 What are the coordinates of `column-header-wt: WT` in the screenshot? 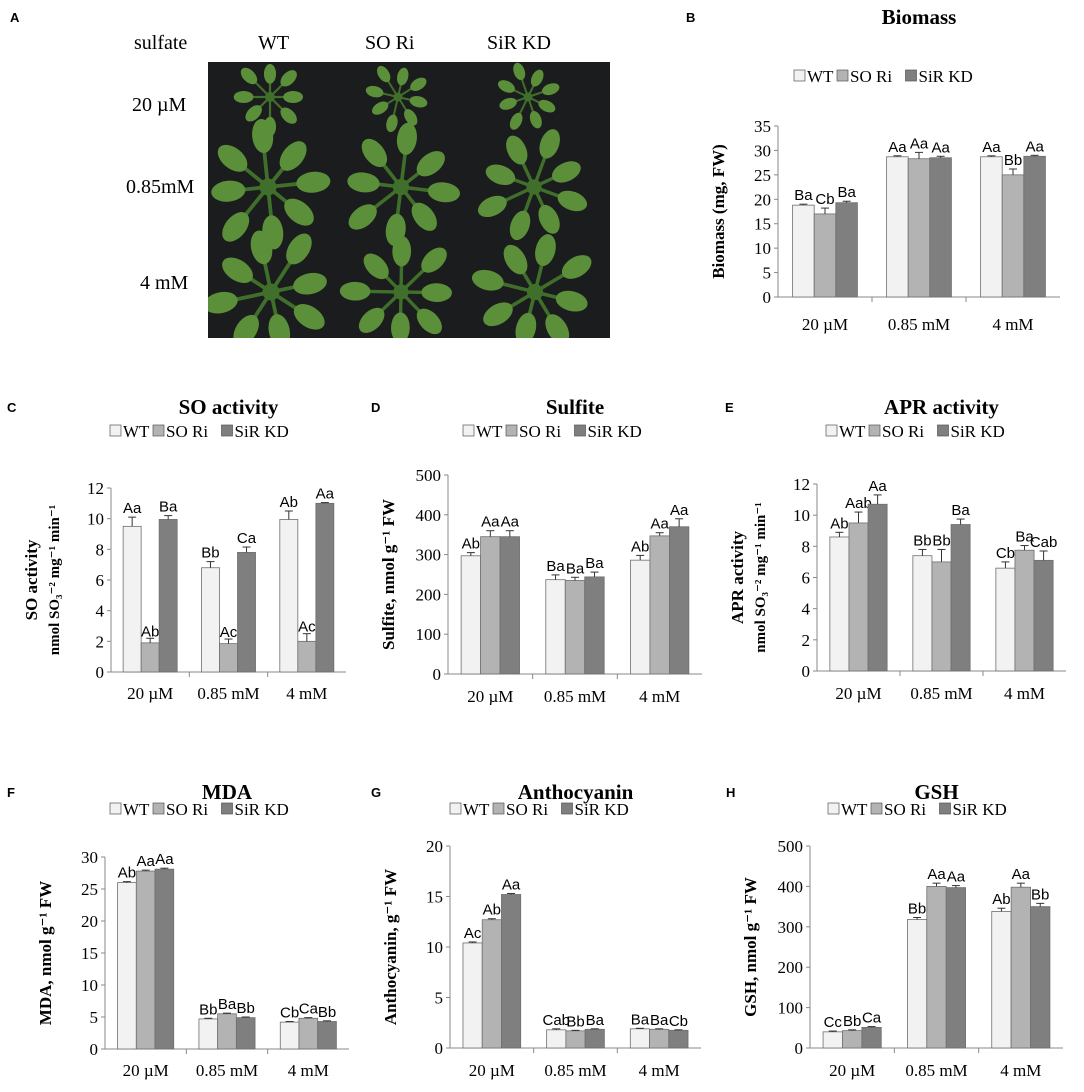 It's located at (274, 43).